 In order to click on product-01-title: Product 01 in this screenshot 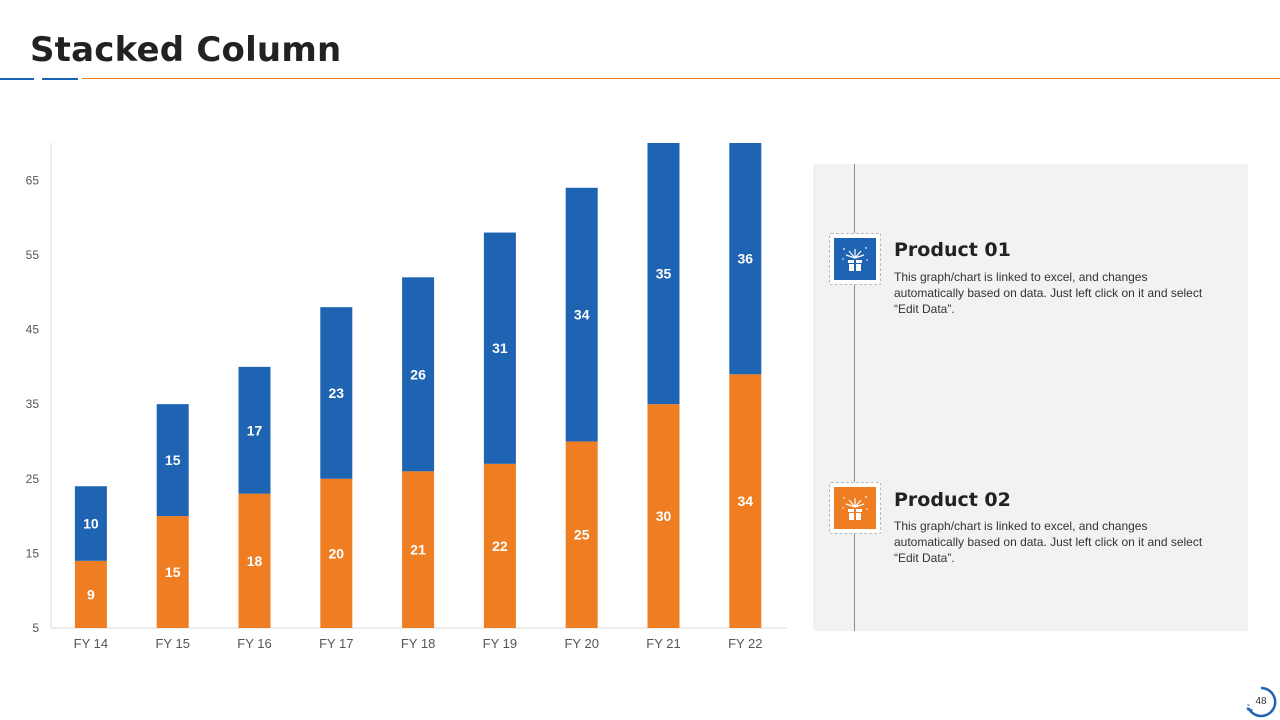, I will do `click(952, 250)`.